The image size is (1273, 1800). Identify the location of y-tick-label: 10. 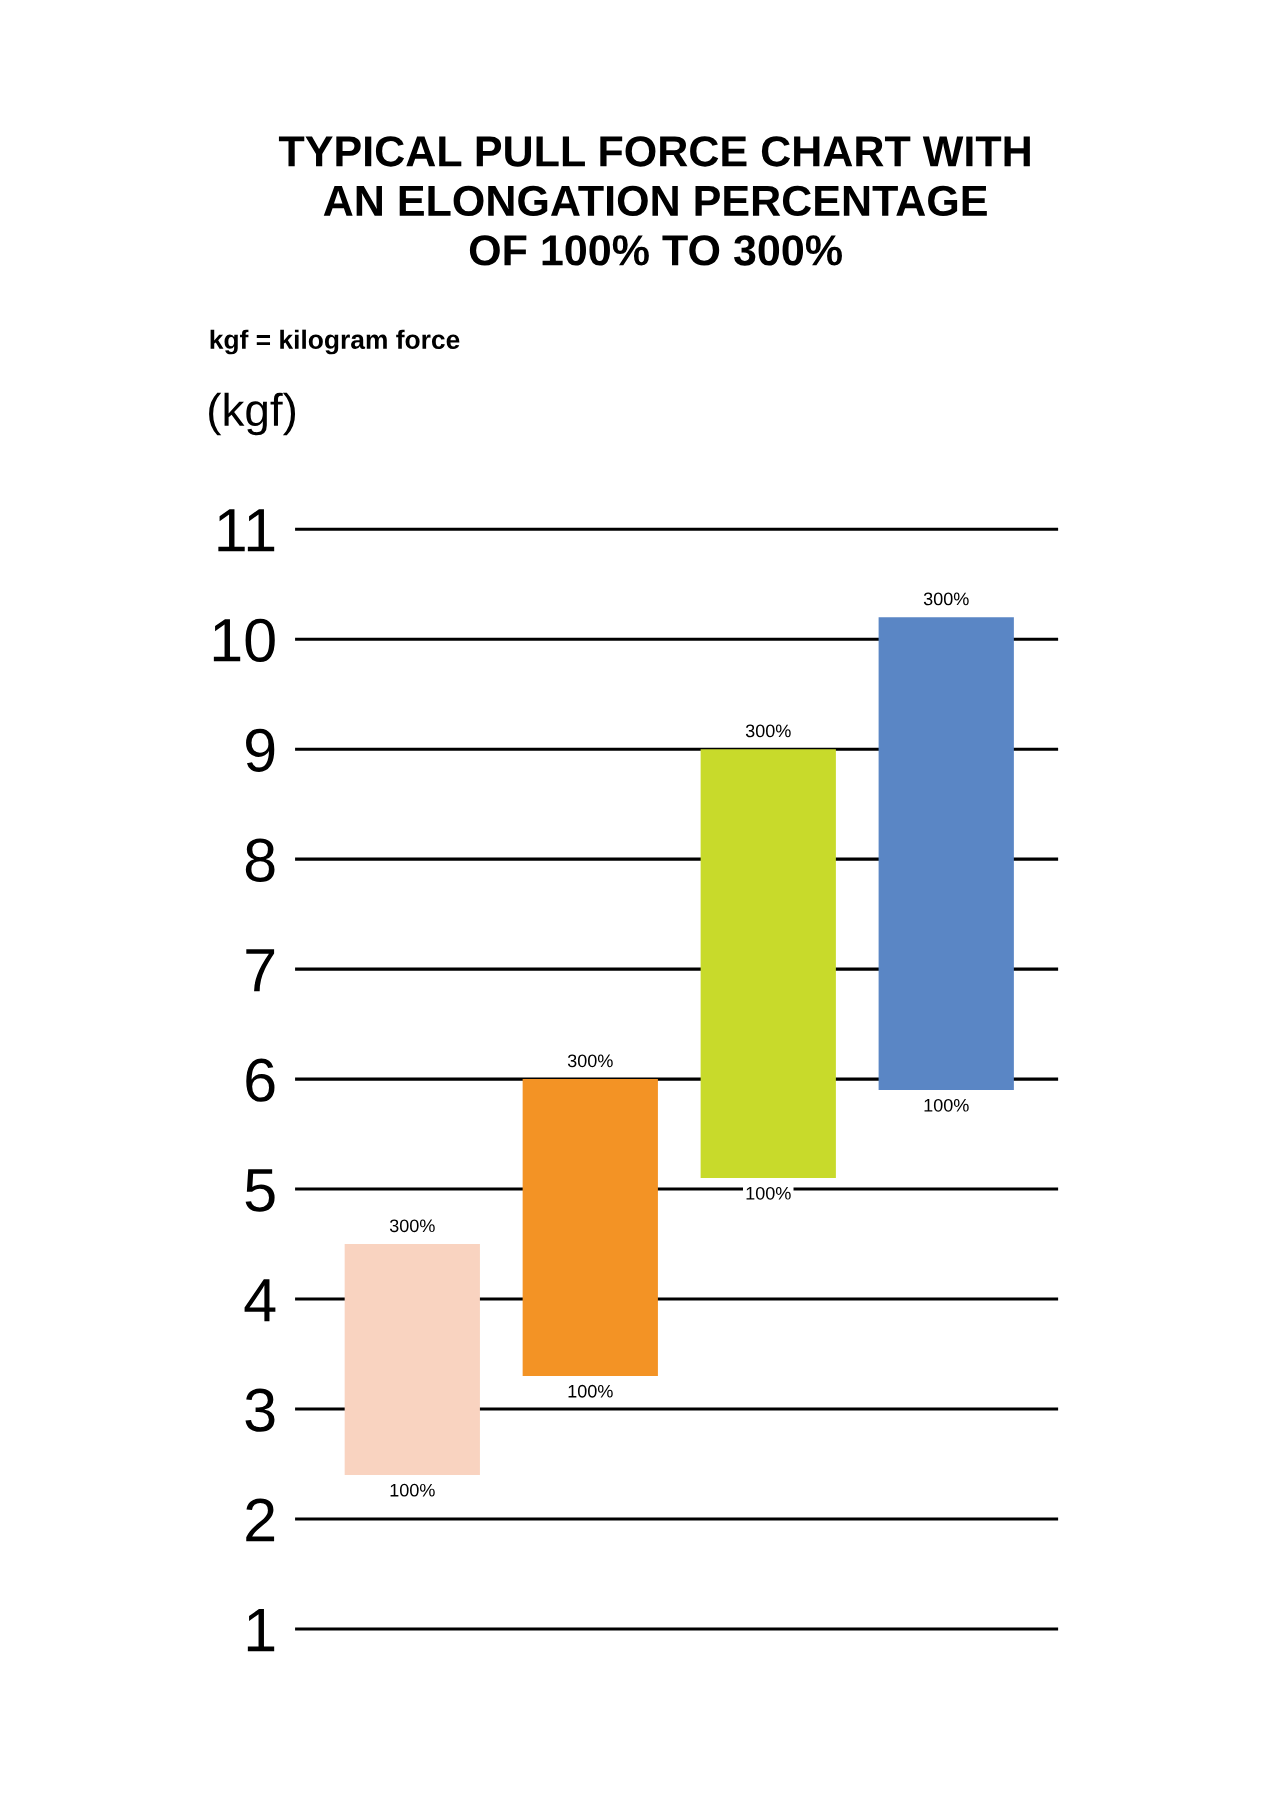
(244, 640).